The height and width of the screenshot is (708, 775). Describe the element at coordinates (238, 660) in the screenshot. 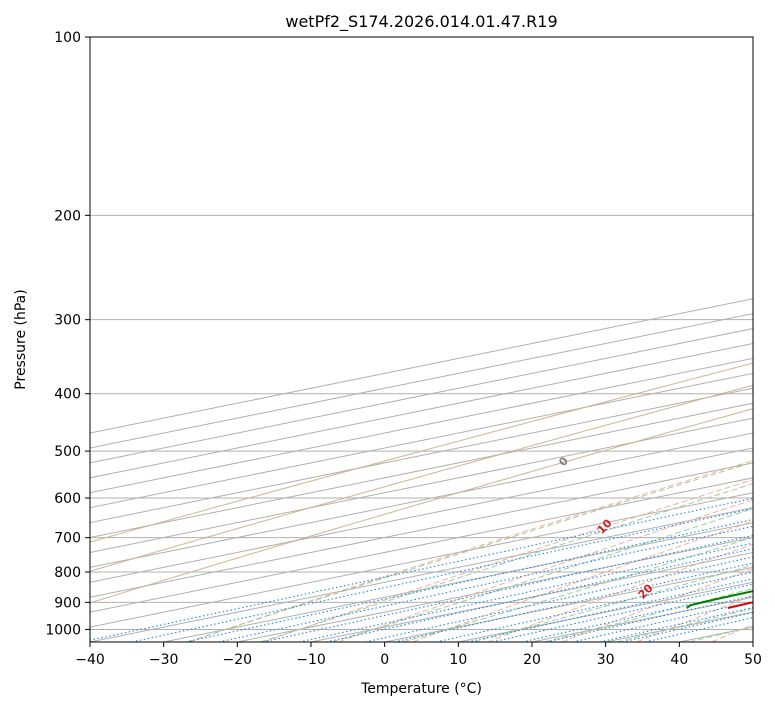

I see `x-tick-label: −20` at that location.